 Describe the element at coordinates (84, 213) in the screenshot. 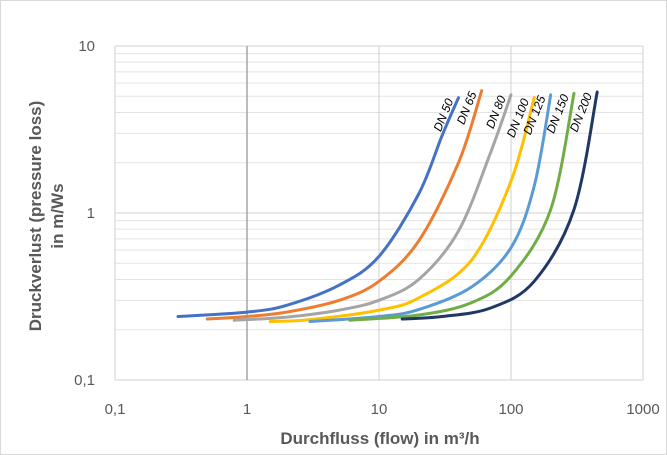

I see `y-tick-labels: 0,1 1 10` at that location.